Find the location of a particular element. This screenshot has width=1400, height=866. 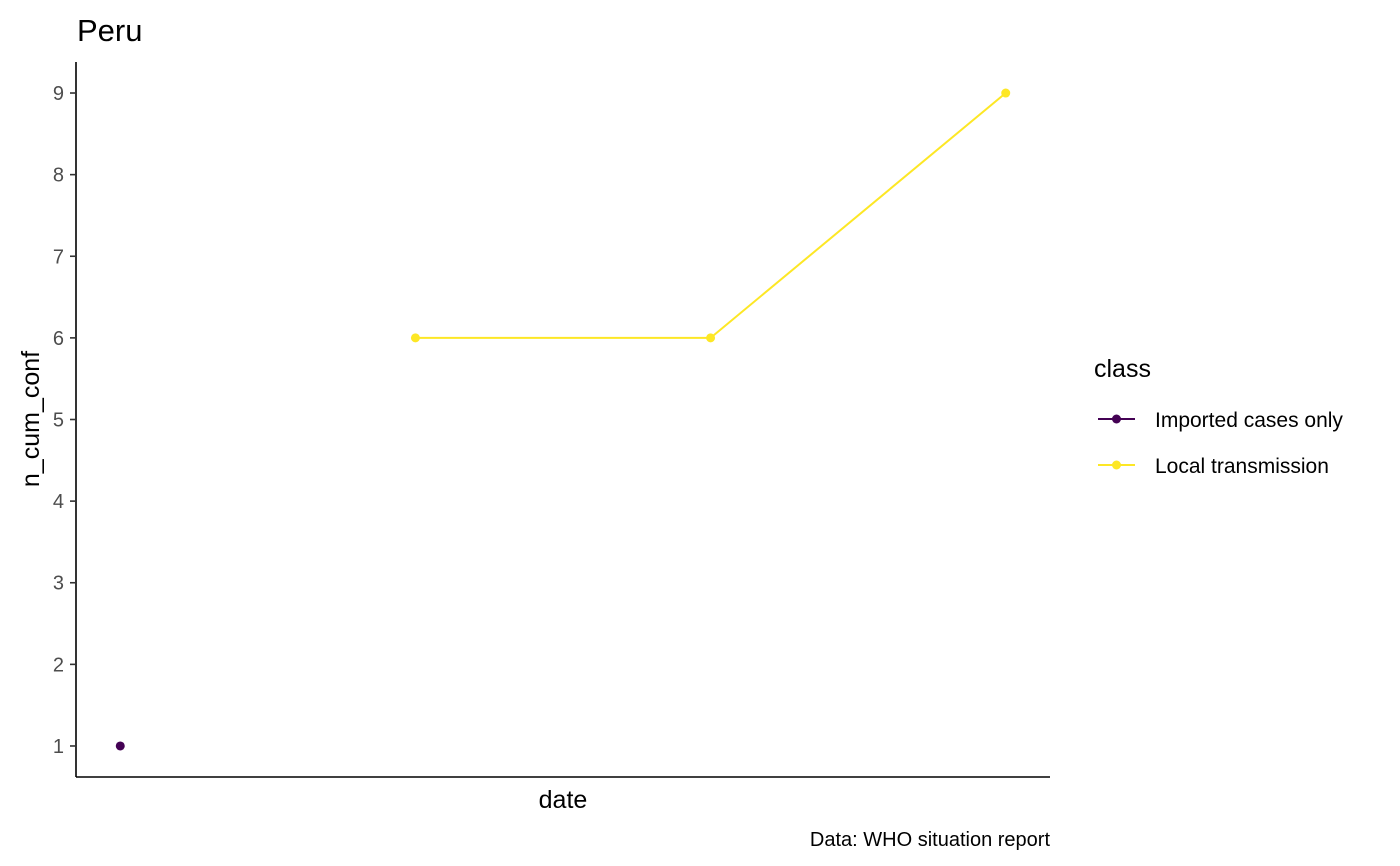

series-line-local-transmission is located at coordinates (711, 215).